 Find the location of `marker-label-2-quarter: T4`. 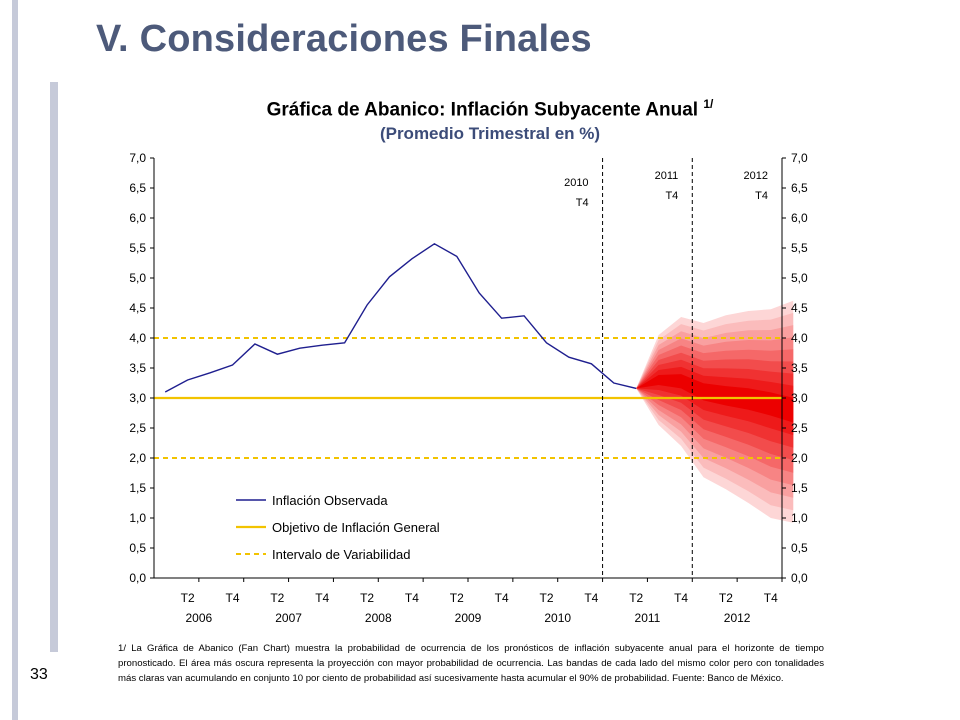

marker-label-2-quarter: T4 is located at coordinates (671, 196).